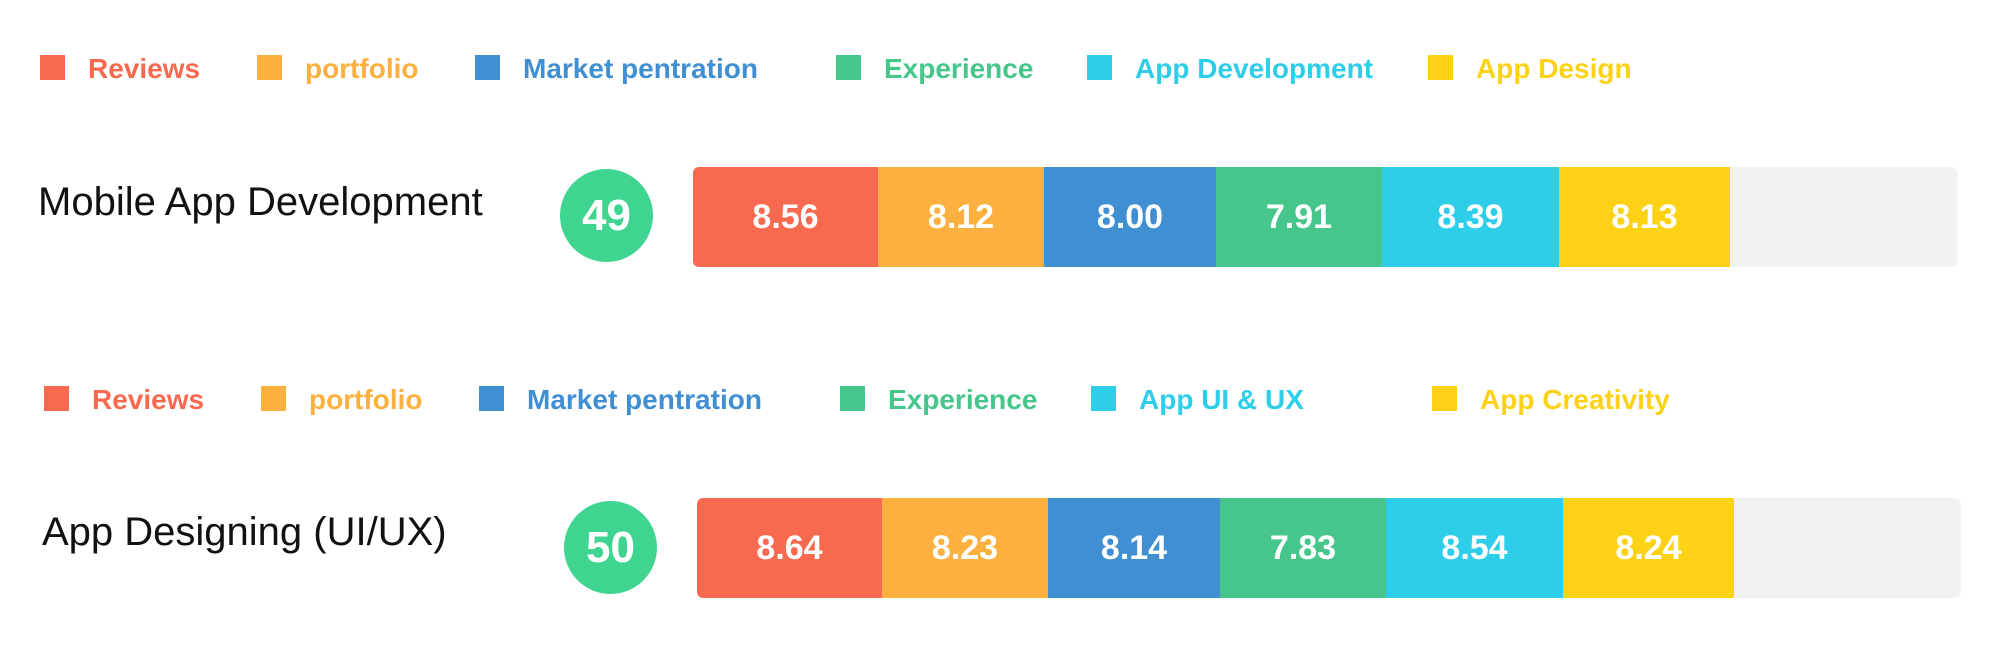 This screenshot has width=2000, height=649. What do you see at coordinates (1474, 548) in the screenshot?
I see `bar-segment-app-ui-ux: 8.54` at bounding box center [1474, 548].